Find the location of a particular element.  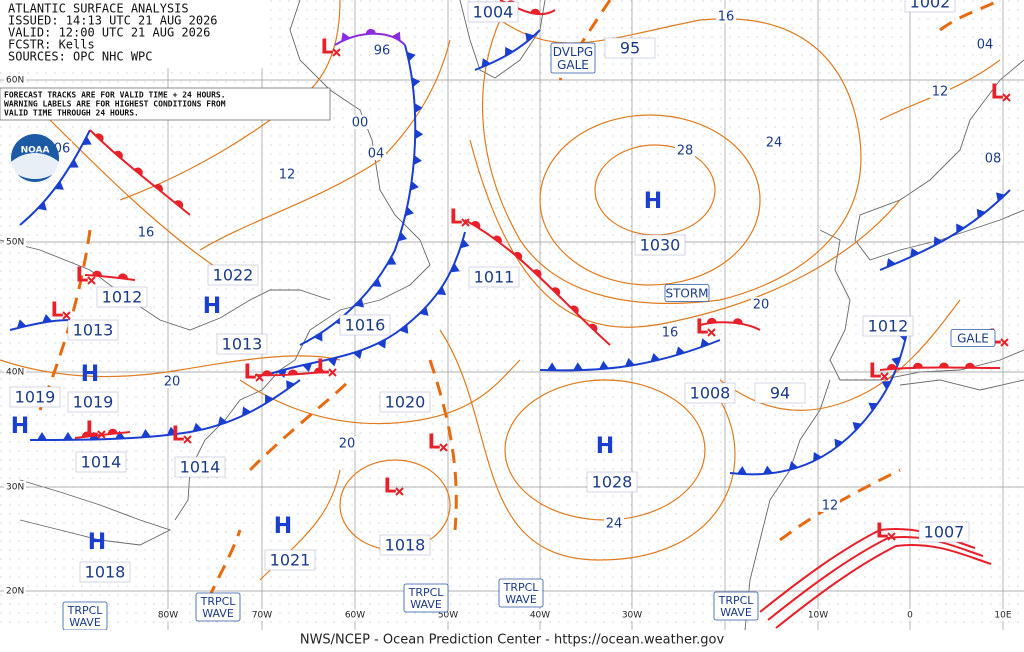

lon-label: 60W is located at coordinates (355, 616).